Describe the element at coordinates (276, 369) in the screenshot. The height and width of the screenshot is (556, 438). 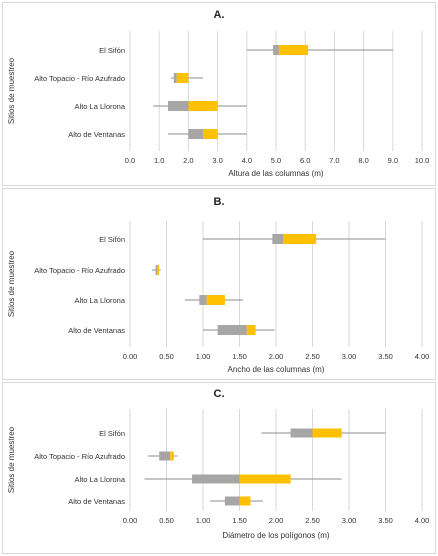
I see `x-axis-title: Ancho de las columnas (m)` at that location.